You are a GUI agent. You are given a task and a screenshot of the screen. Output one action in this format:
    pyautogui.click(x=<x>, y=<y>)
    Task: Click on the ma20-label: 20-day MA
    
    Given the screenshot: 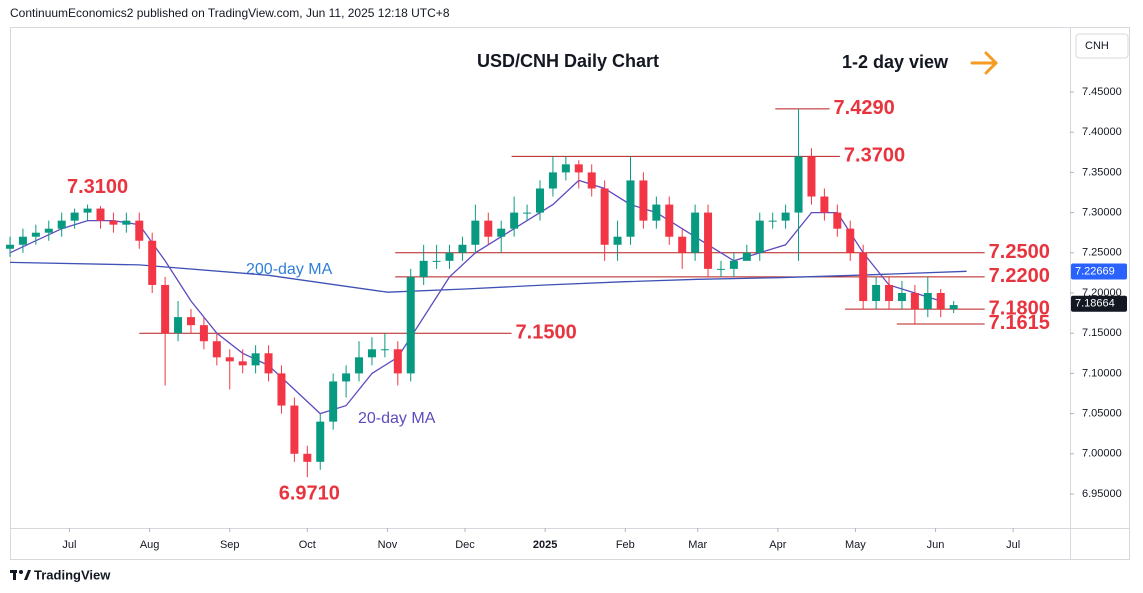 What is the action you would take?
    pyautogui.click(x=397, y=418)
    